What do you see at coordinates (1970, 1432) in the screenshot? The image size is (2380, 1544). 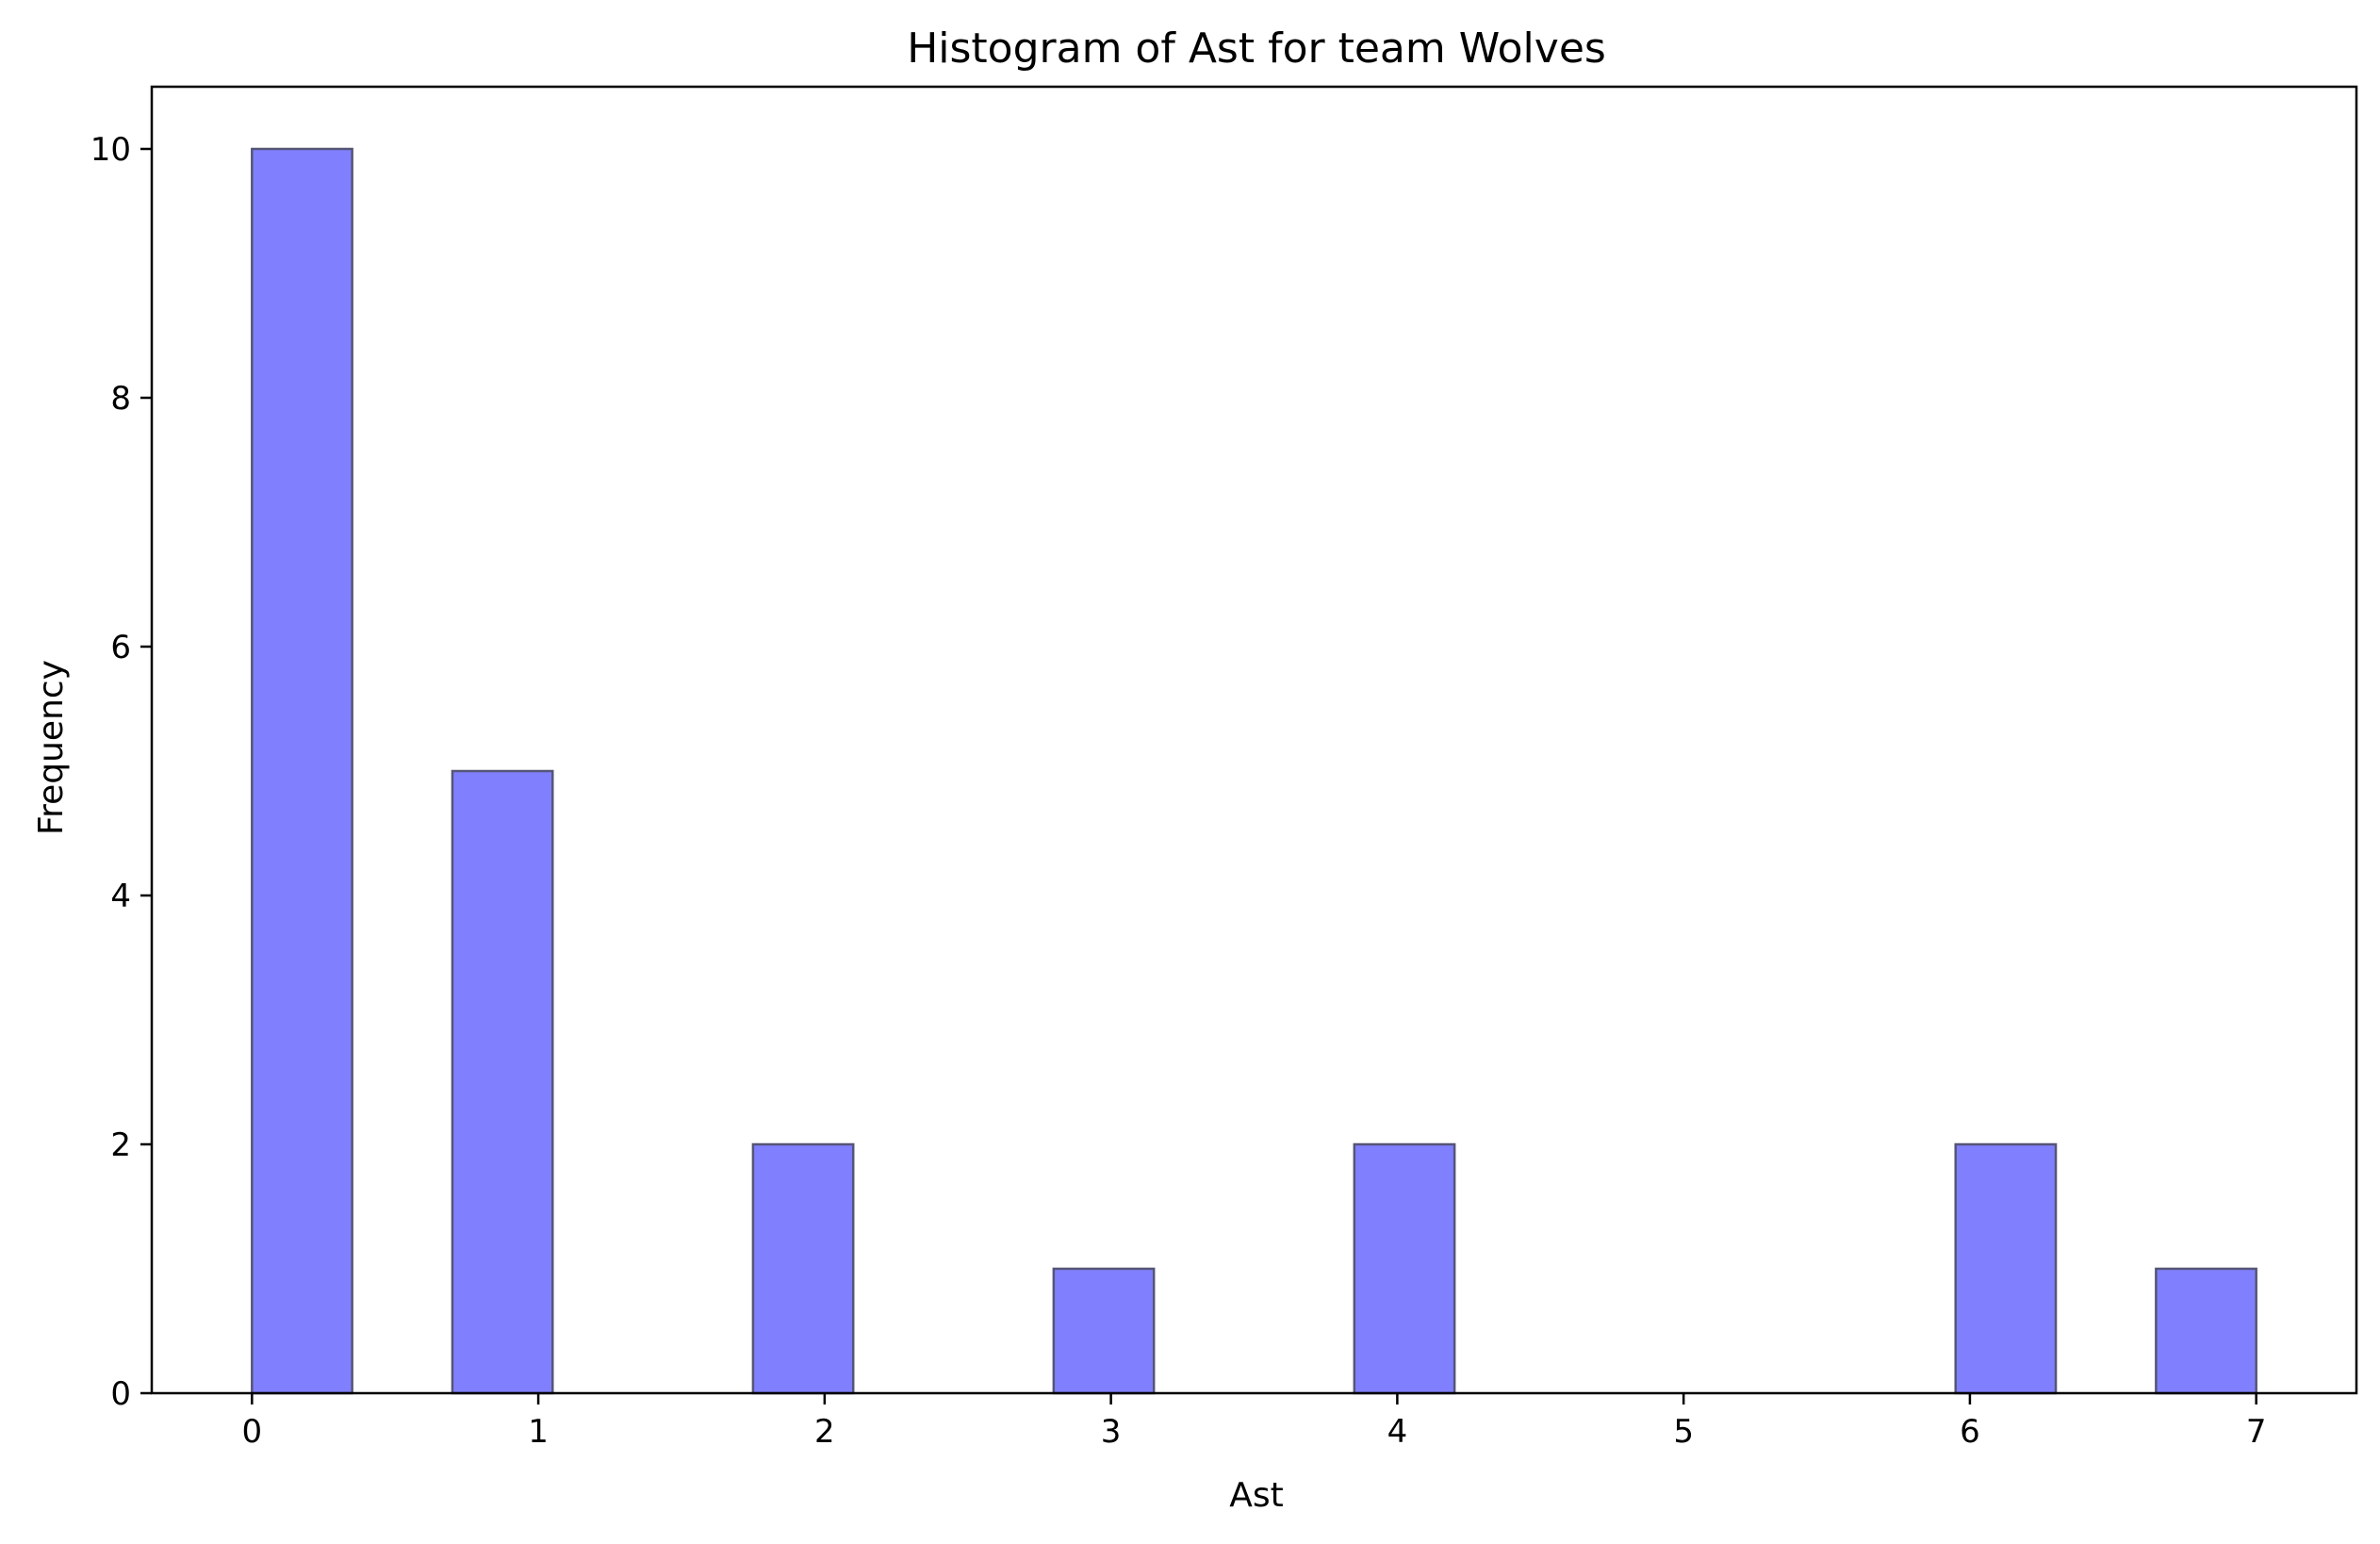 I see `x-tick-label: 6` at bounding box center [1970, 1432].